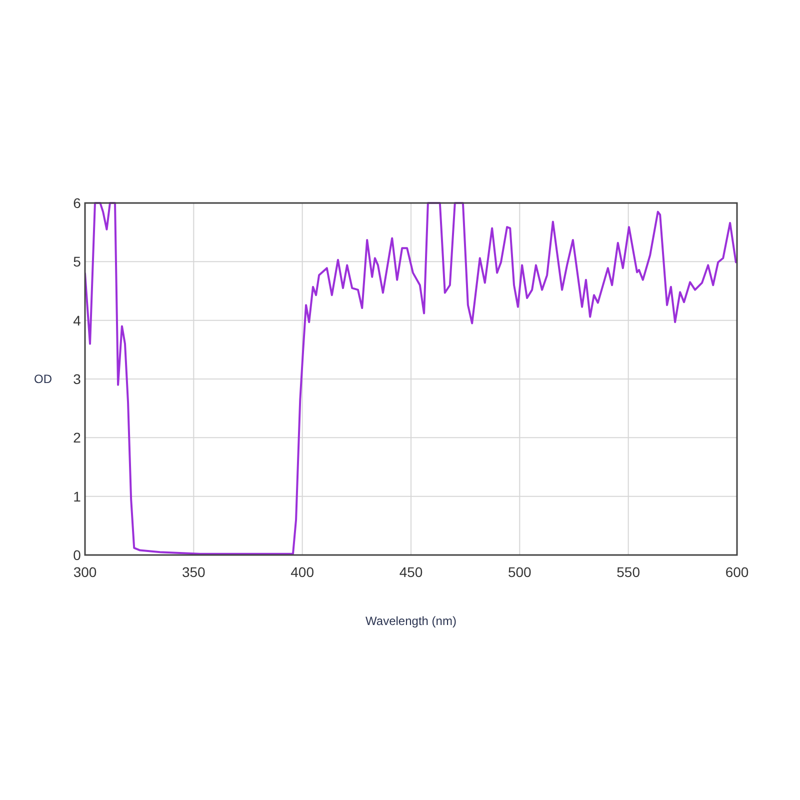 The height and width of the screenshot is (800, 800). Describe the element at coordinates (77, 555) in the screenshot. I see `y-tick-label: 0` at that location.